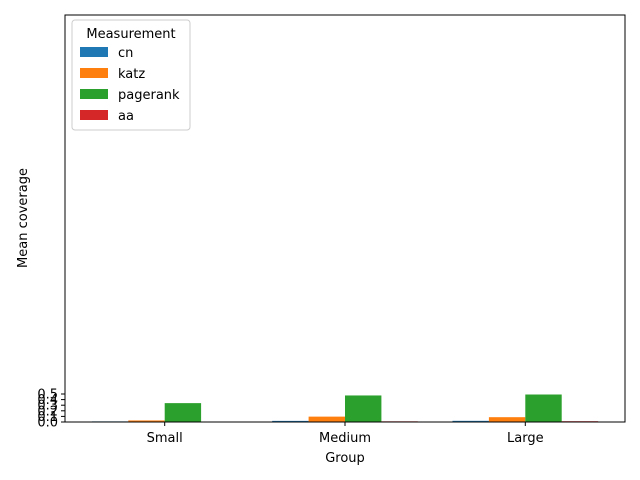 Image resolution: width=640 pixels, height=480 pixels. I want to click on y-tick-label: 0.0, so click(47, 423).